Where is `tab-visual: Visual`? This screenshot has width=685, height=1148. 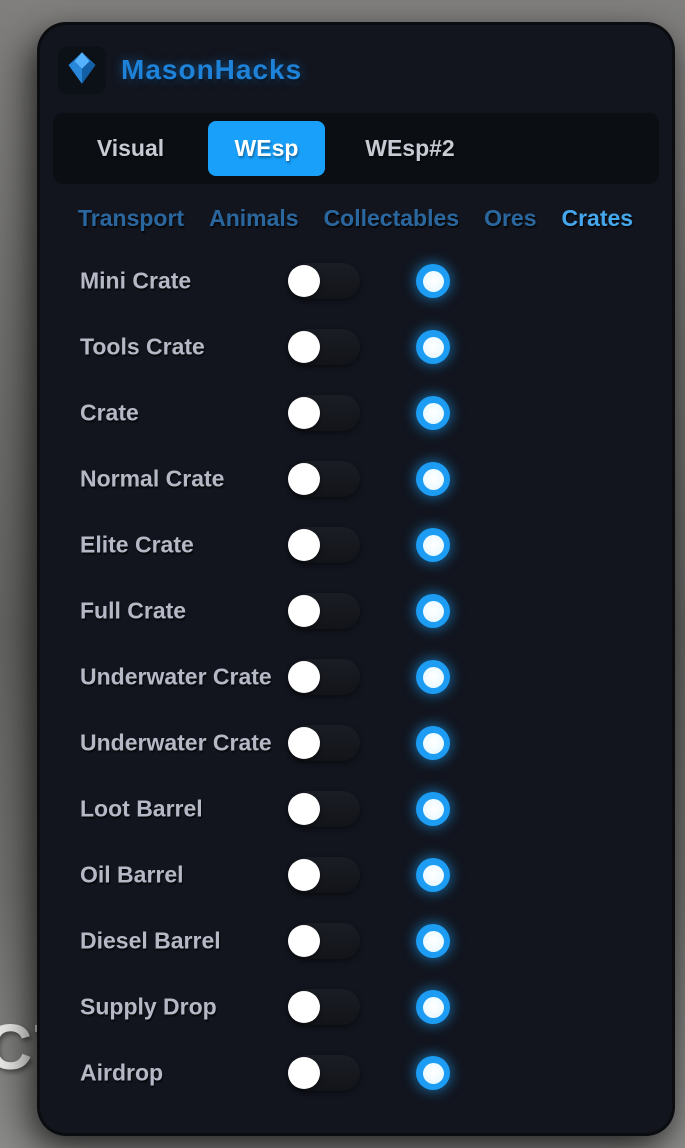 tab-visual: Visual is located at coordinates (130, 148).